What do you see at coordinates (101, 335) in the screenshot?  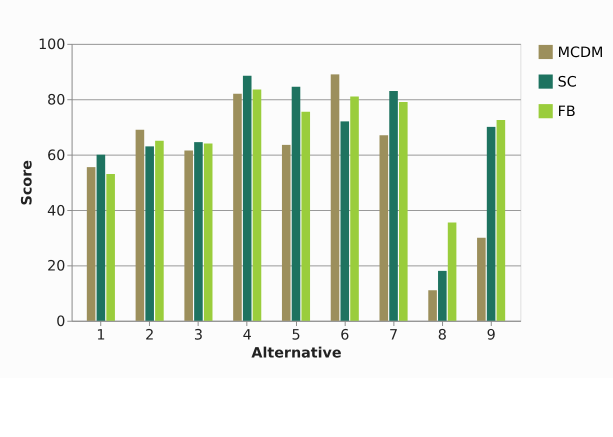 I see `x-tick-label: 1` at bounding box center [101, 335].